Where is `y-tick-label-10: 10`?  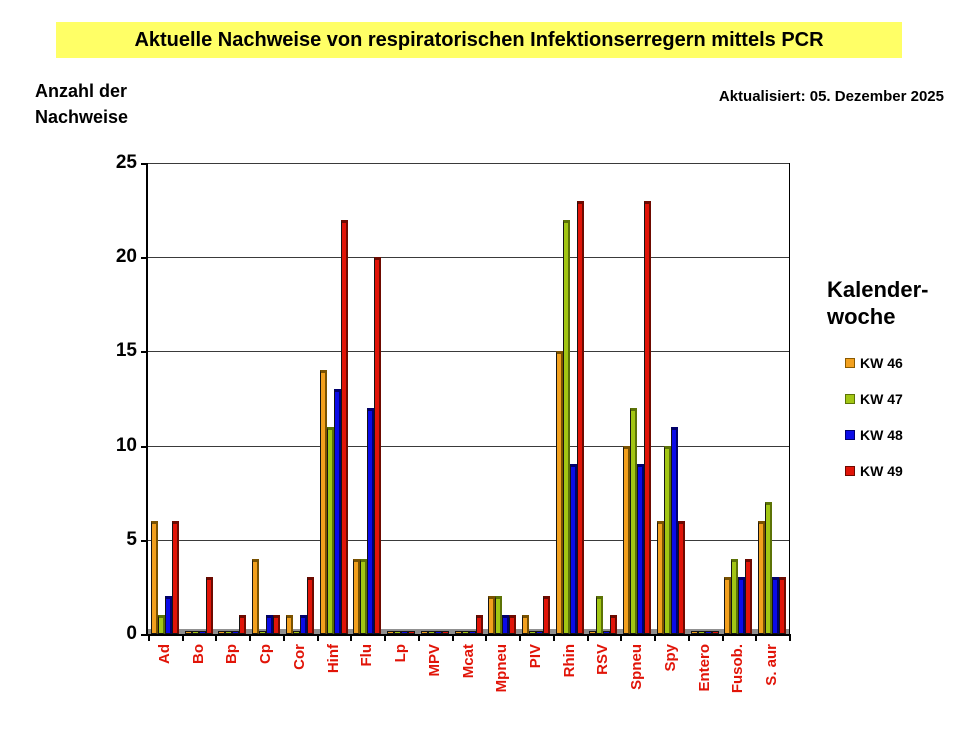 y-tick-label-10: 10 is located at coordinates (126, 445).